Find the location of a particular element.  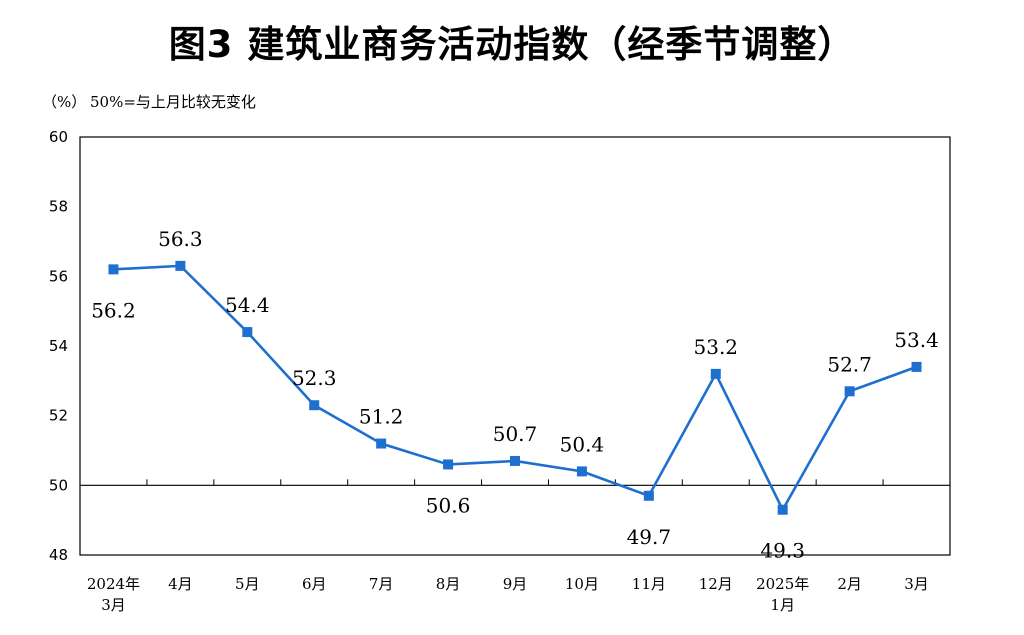

y-axis: 48 50 52 54 56 58 60 is located at coordinates (58, 346).